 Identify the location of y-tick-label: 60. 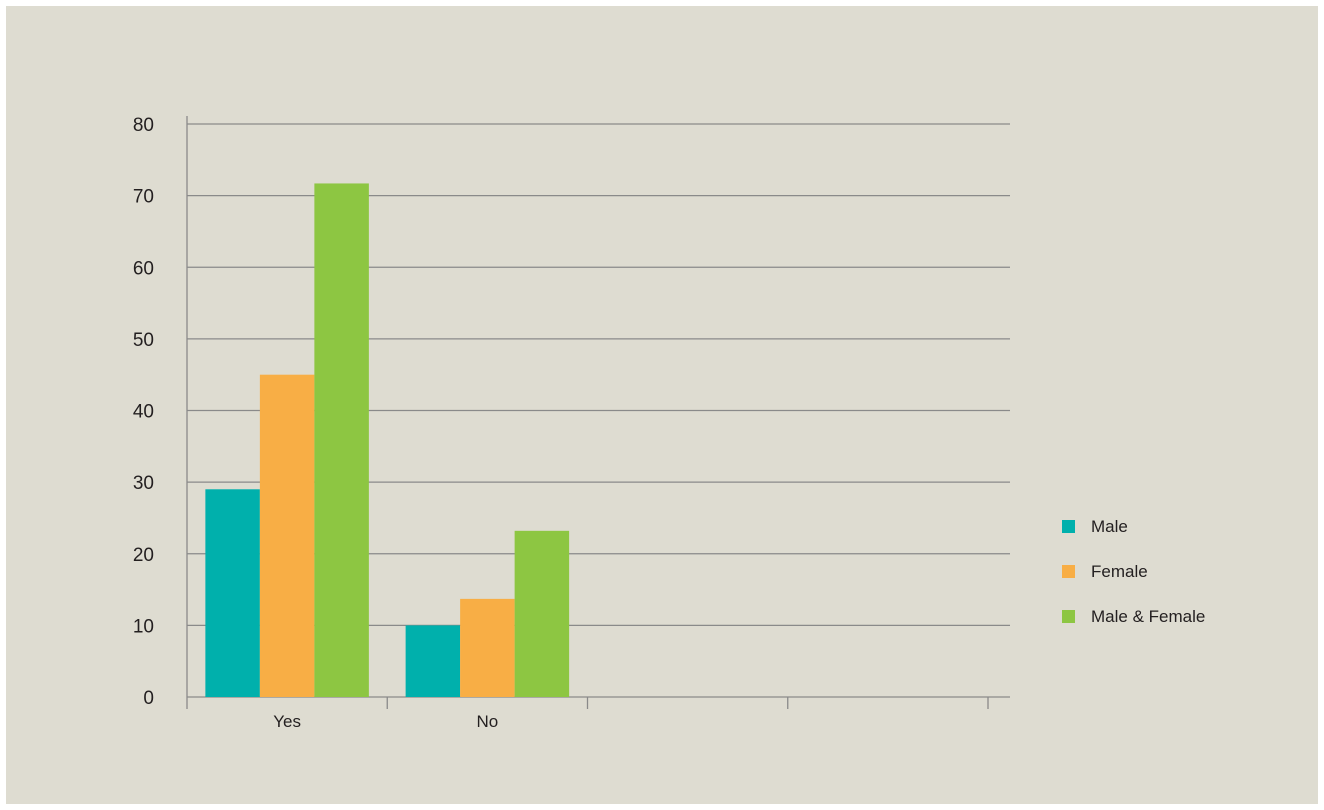
(143, 268).